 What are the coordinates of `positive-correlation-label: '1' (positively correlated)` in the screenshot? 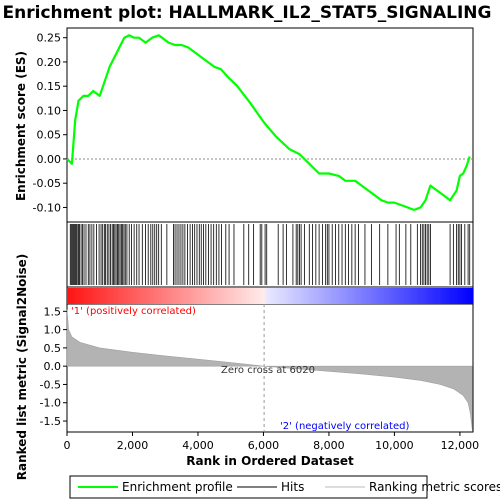 It's located at (133, 311).